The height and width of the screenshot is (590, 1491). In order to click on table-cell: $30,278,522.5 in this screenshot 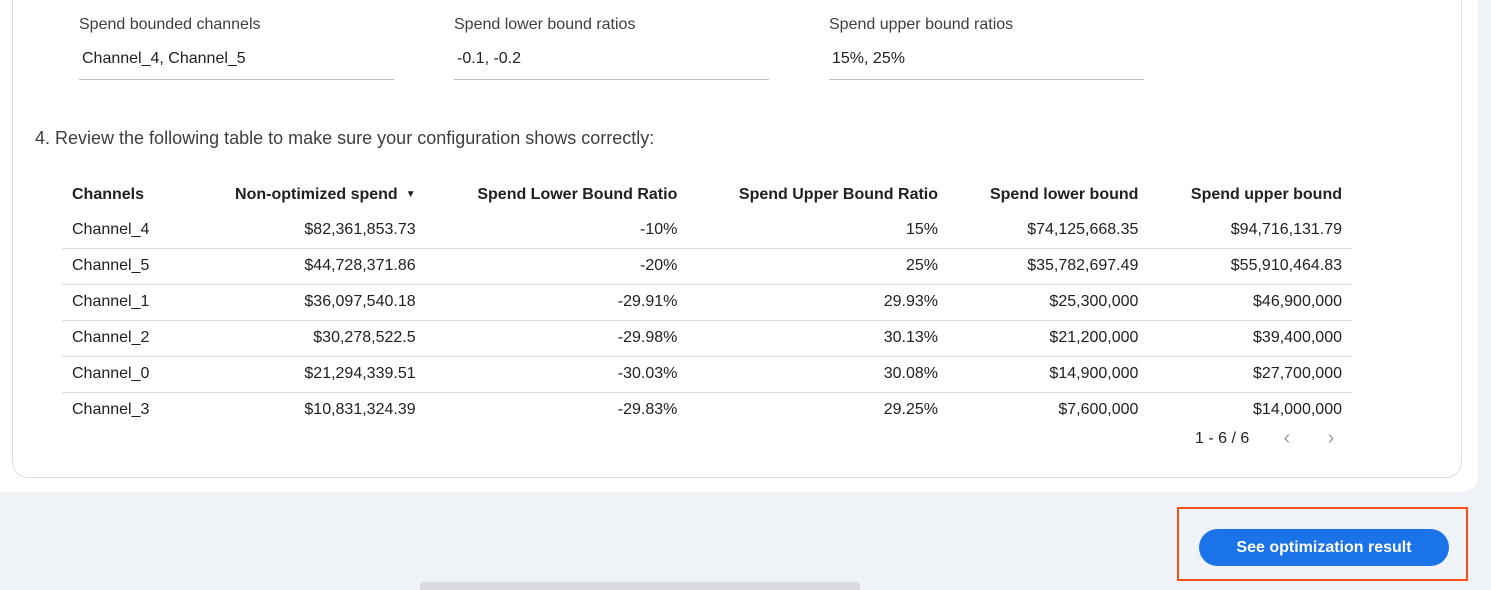, I will do `click(306, 338)`.